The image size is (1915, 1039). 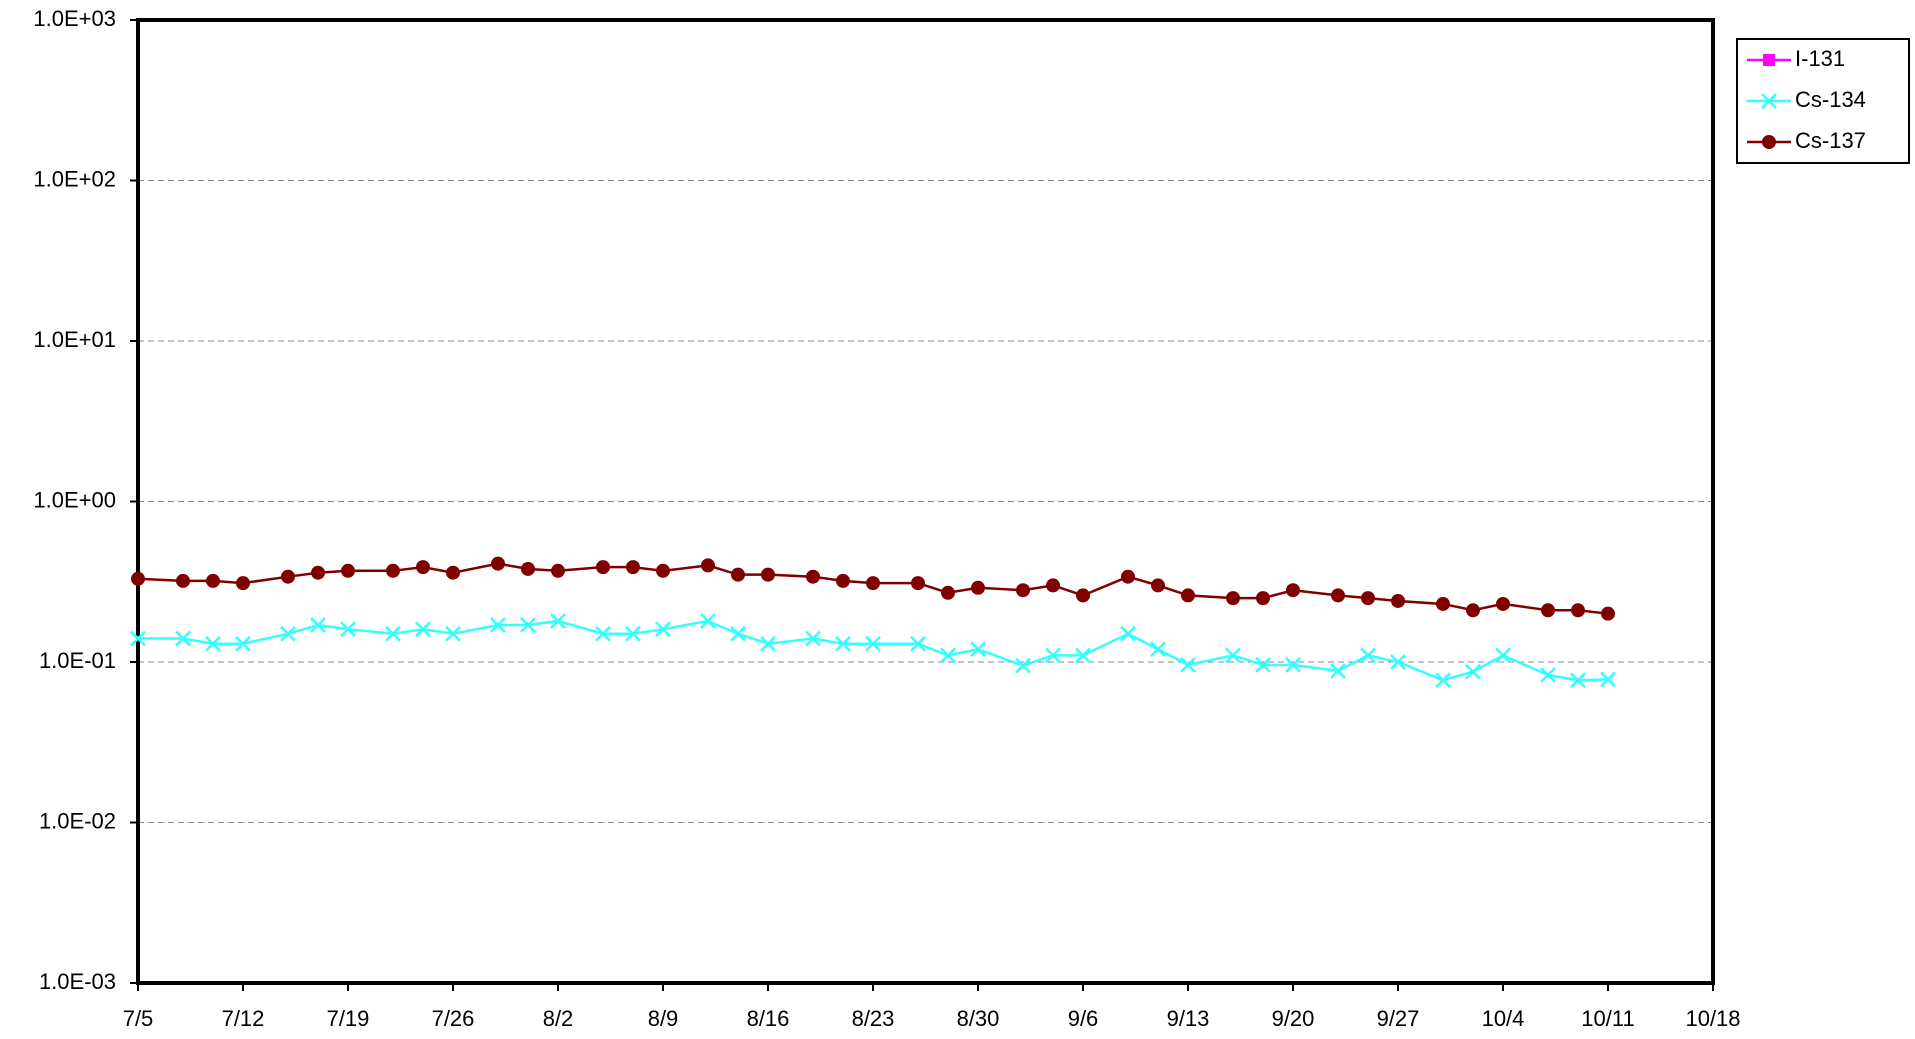 I want to click on x-tick-label: 9/27, so click(x=1398, y=1018).